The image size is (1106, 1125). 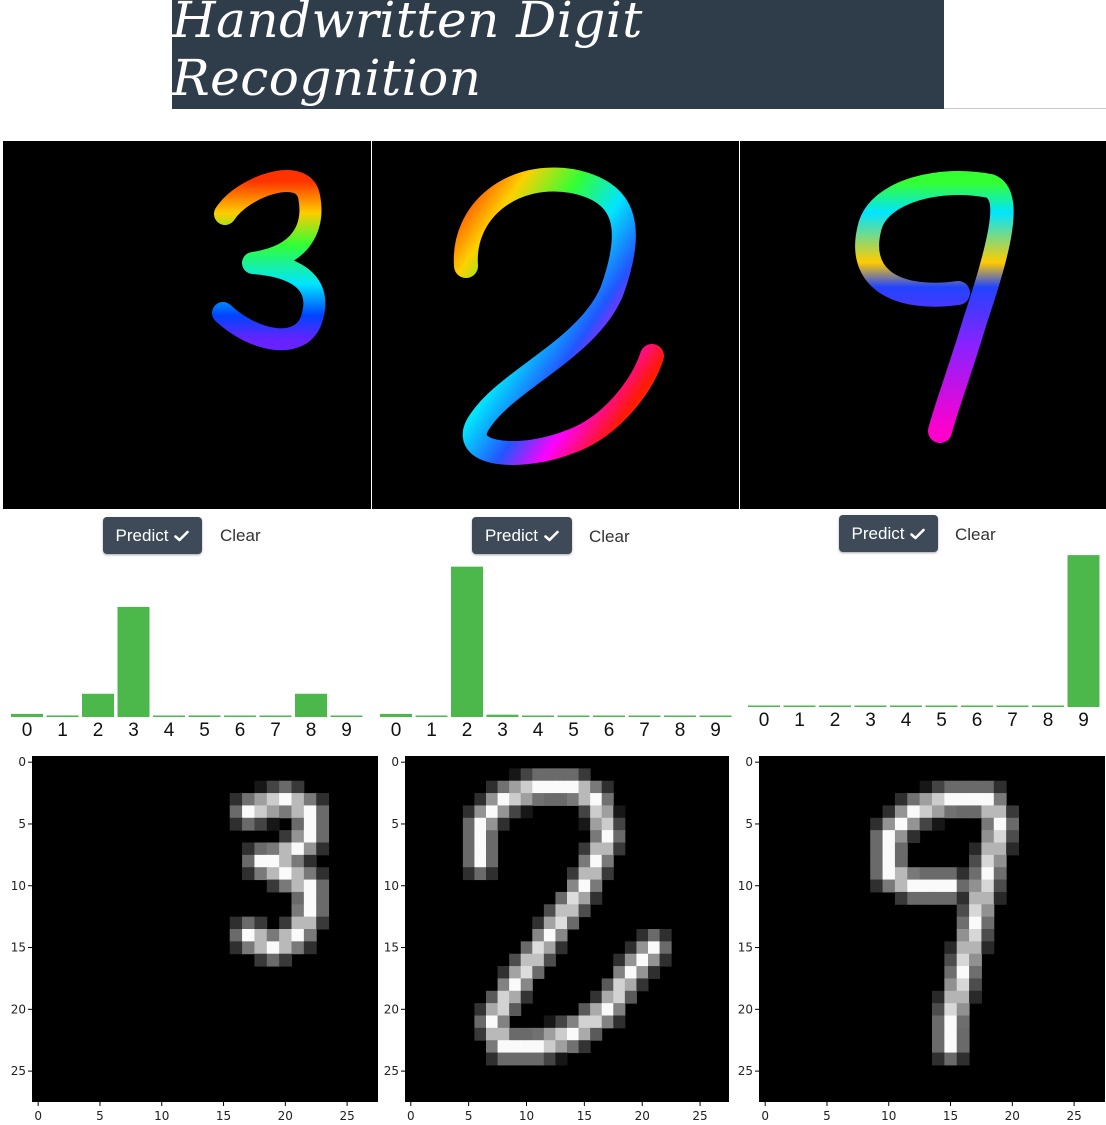 I want to click on clear-button-3: Clear, so click(x=240, y=535).